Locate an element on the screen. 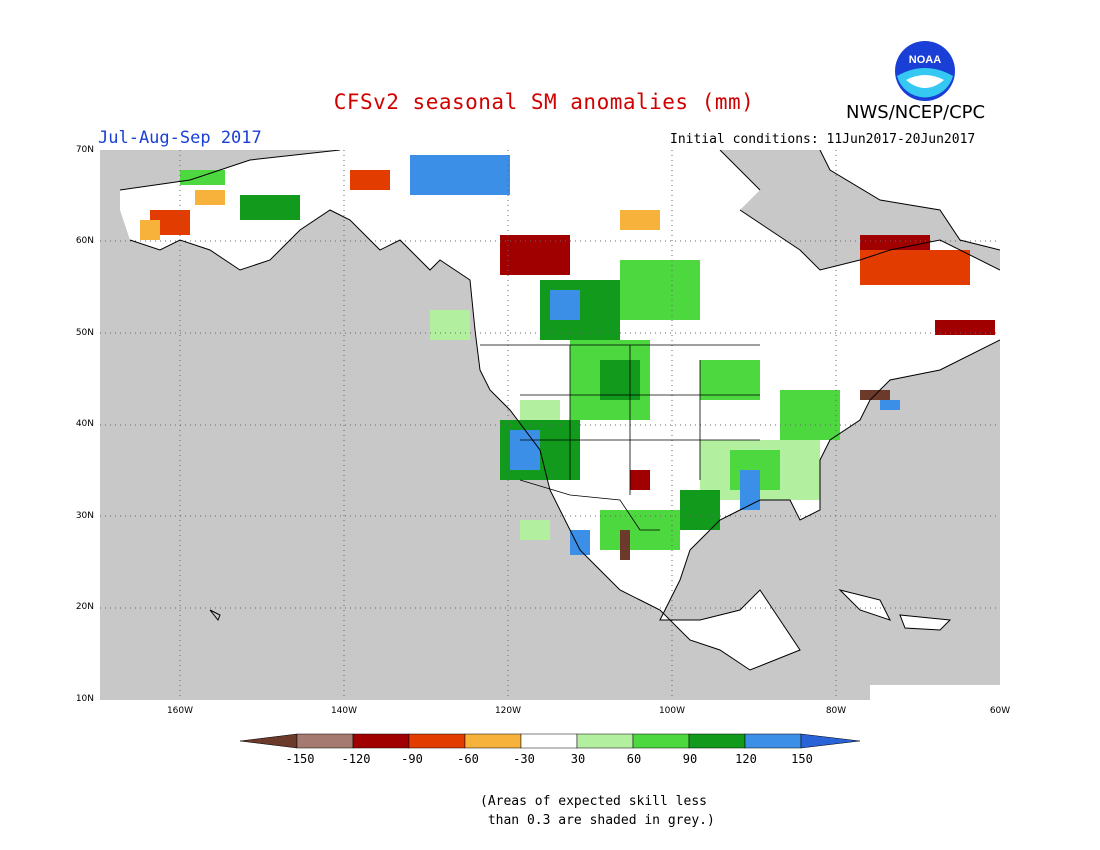 This screenshot has width=1100, height=850. lat-label-50n: 50N is located at coordinates (84, 333).